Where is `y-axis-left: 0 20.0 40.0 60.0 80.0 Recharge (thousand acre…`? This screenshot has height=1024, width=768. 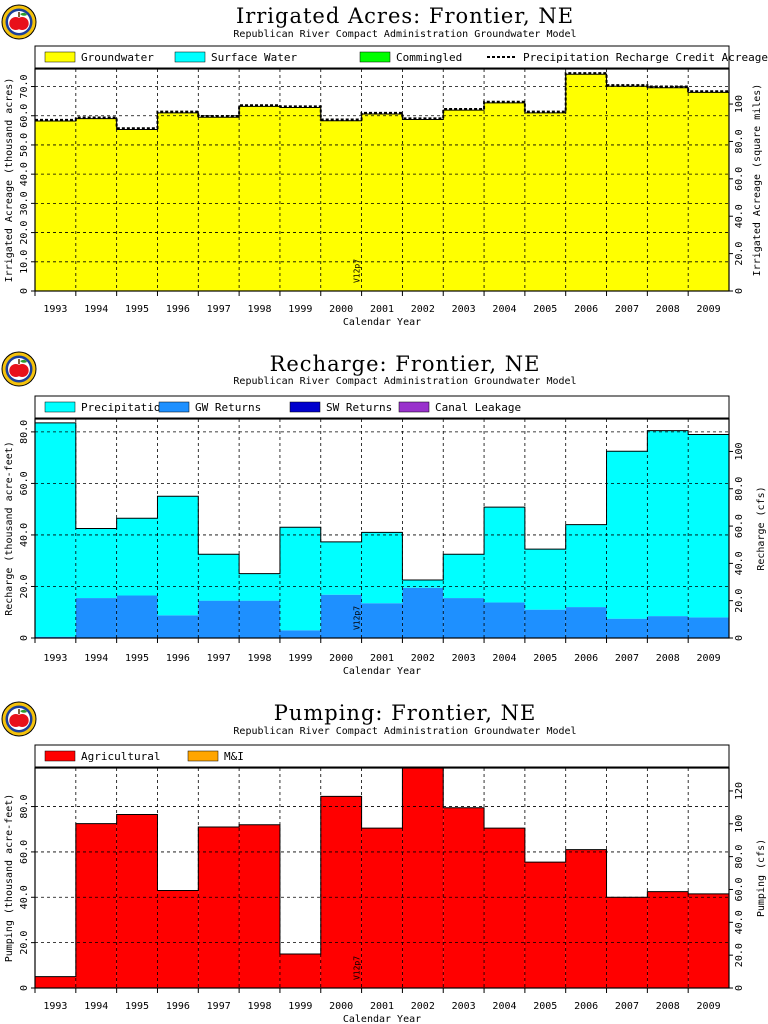 y-axis-left: 0 20.0 40.0 60.0 80.0 Recharge (thousand acre… is located at coordinates (19, 530).